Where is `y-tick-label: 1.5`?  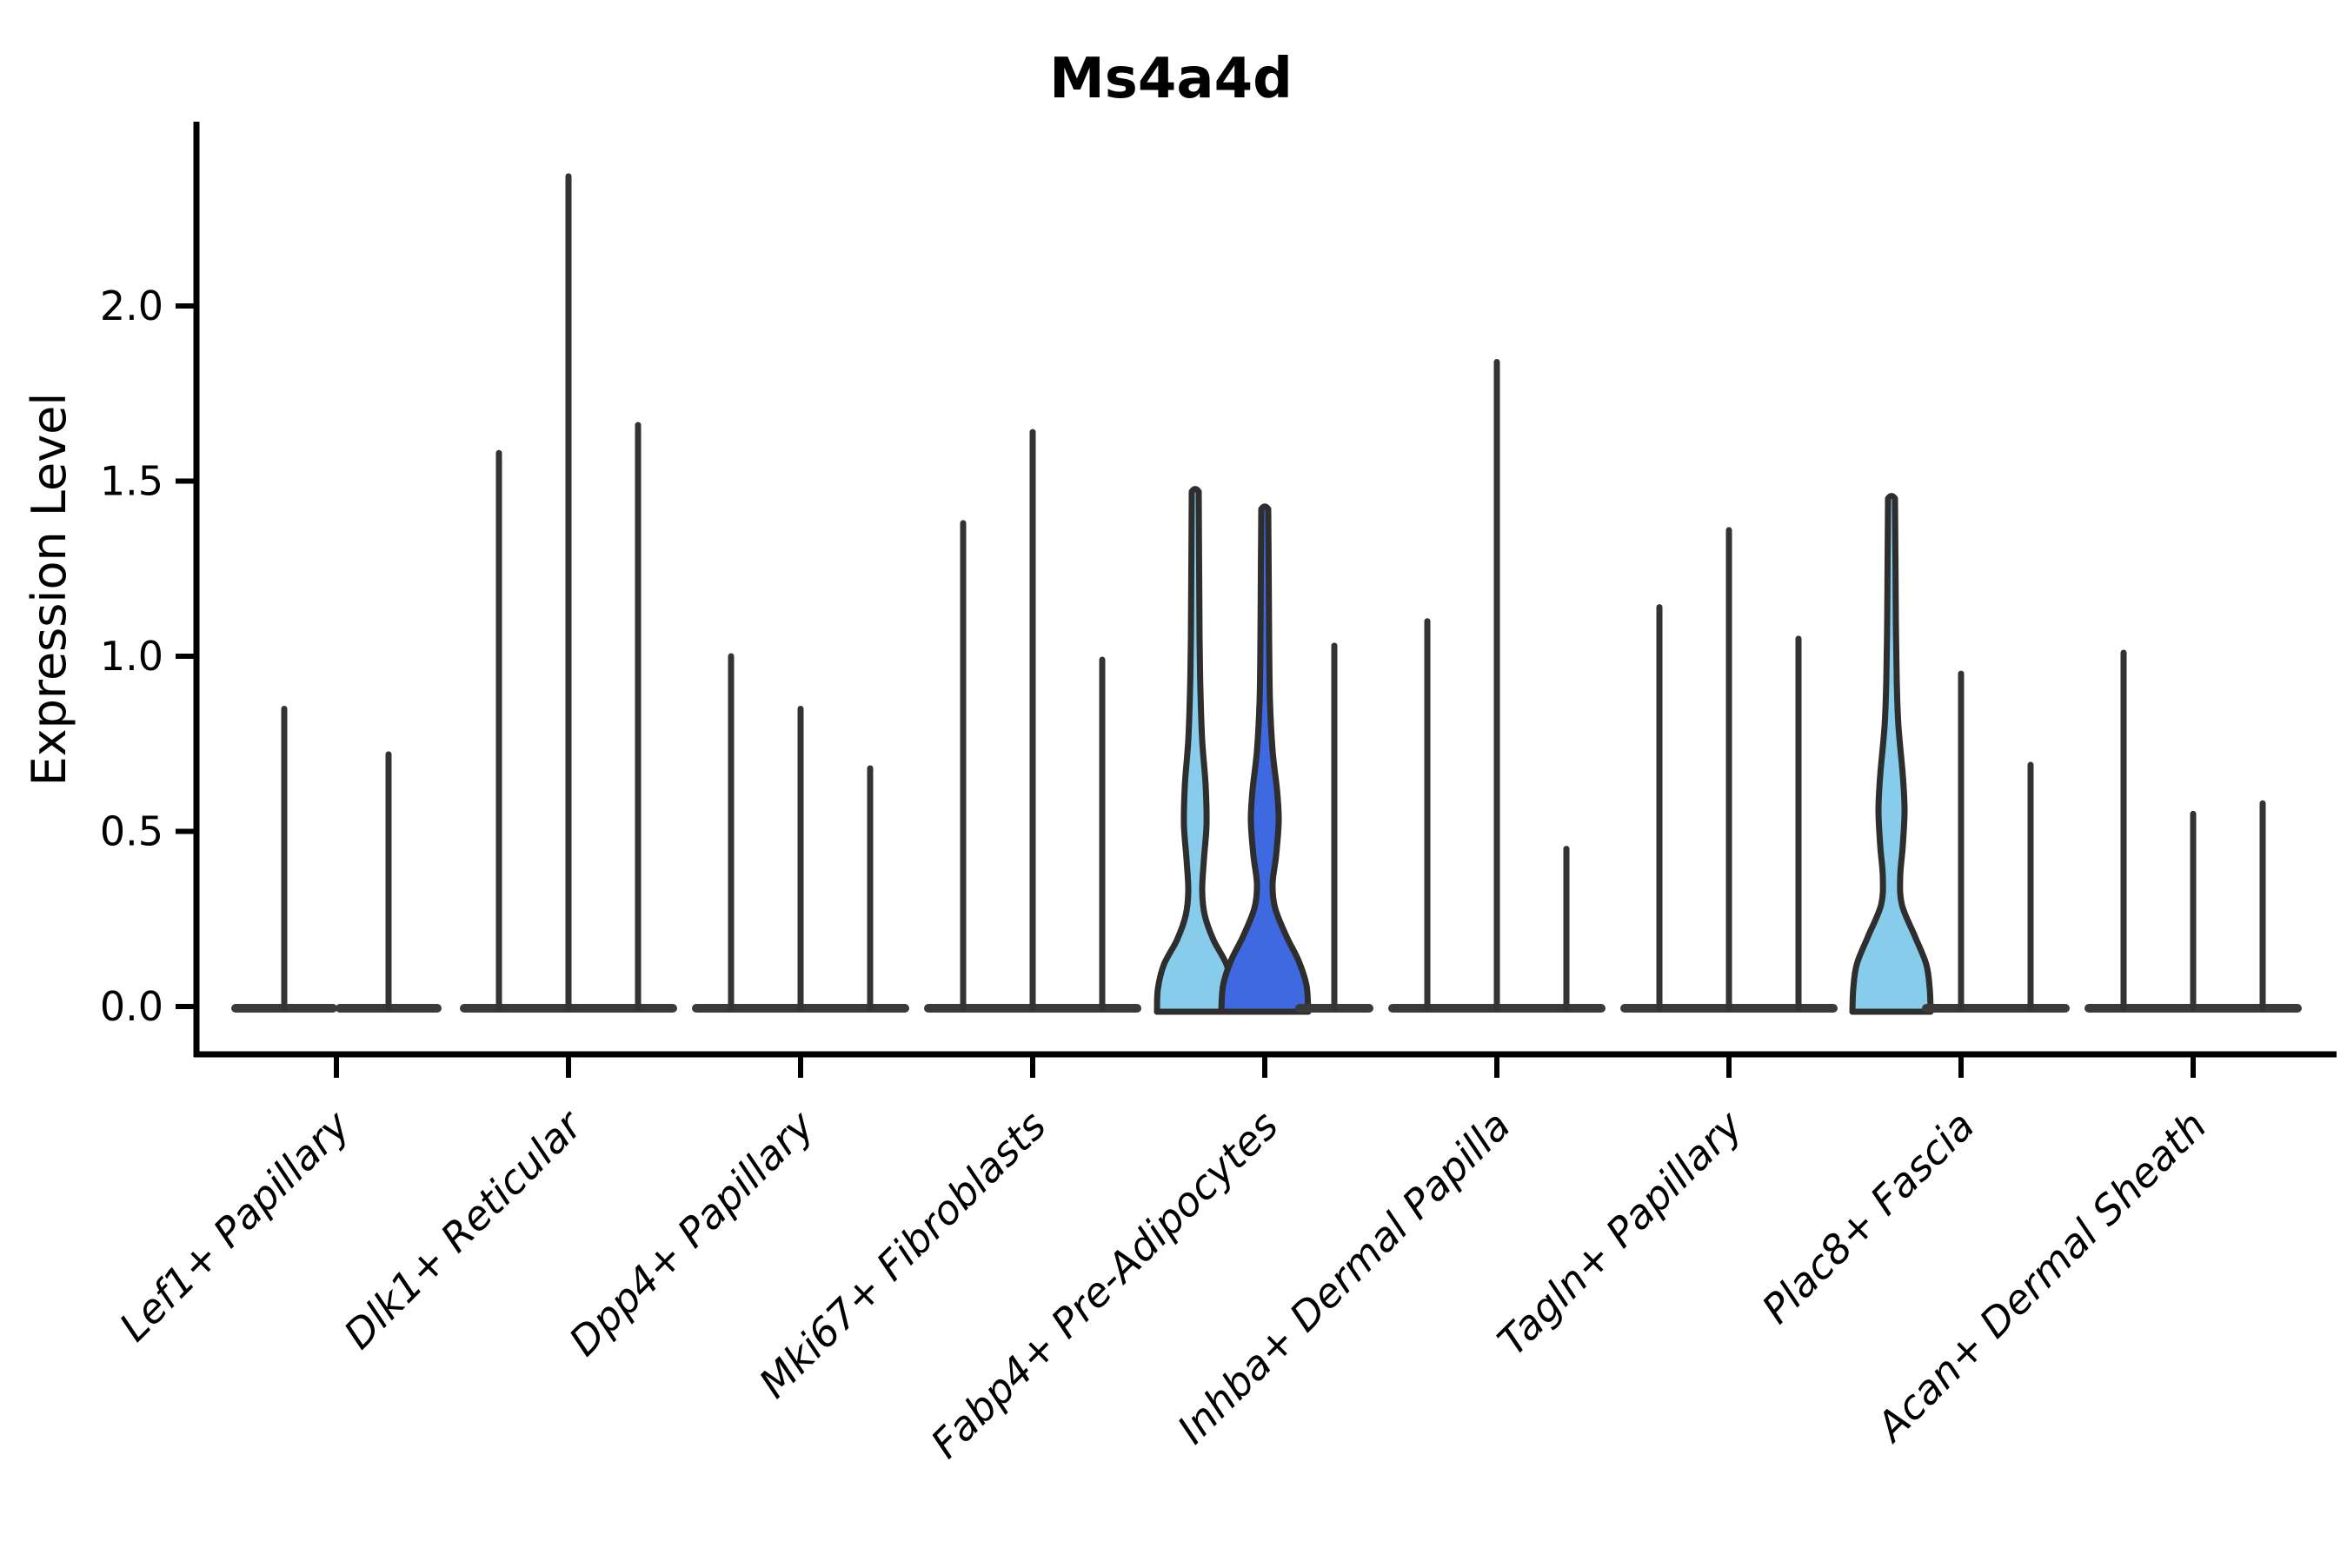 y-tick-label: 1.5 is located at coordinates (131, 481).